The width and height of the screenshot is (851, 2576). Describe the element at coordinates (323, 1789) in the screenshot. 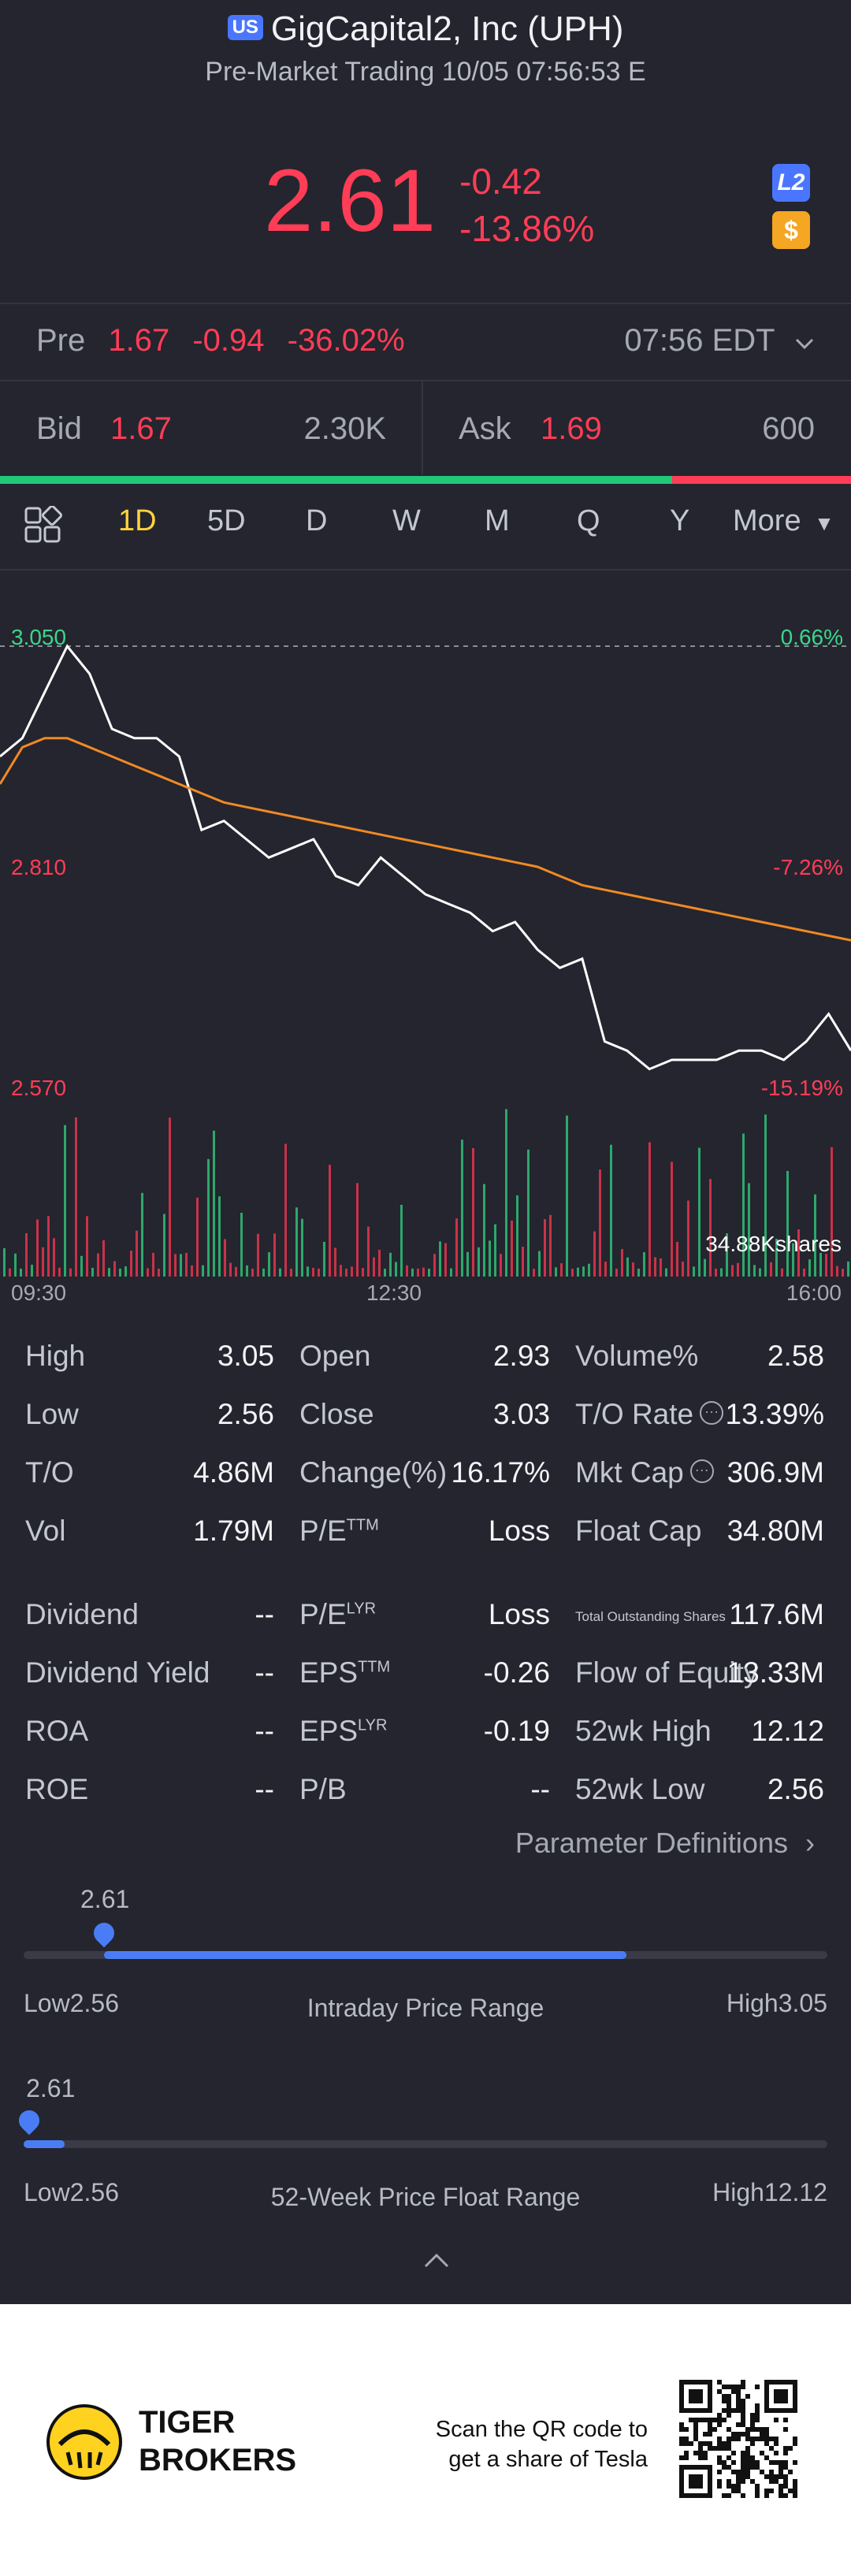

I see `stat-label-text: P/B` at that location.